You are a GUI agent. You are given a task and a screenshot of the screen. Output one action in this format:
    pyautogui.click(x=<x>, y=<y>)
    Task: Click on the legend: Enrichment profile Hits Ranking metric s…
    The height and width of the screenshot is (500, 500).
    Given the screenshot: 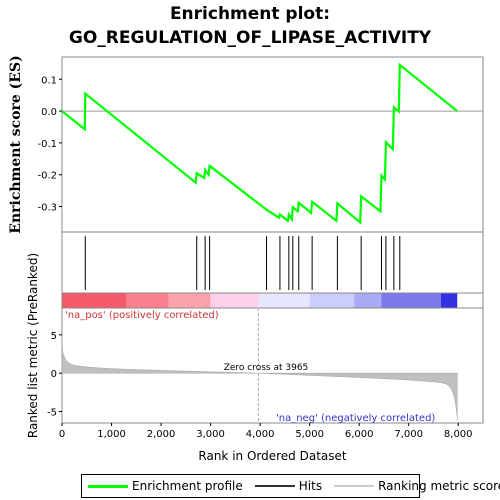 What is the action you would take?
    pyautogui.click(x=290, y=486)
    